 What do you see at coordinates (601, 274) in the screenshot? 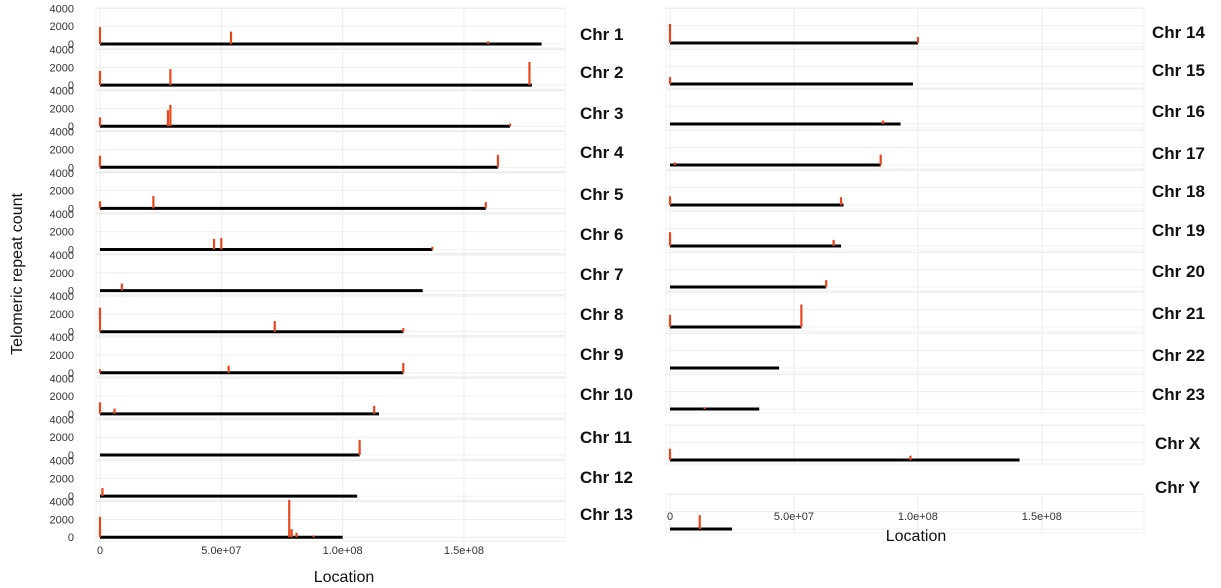
I see `chromosome-label: Chr 7` at bounding box center [601, 274].